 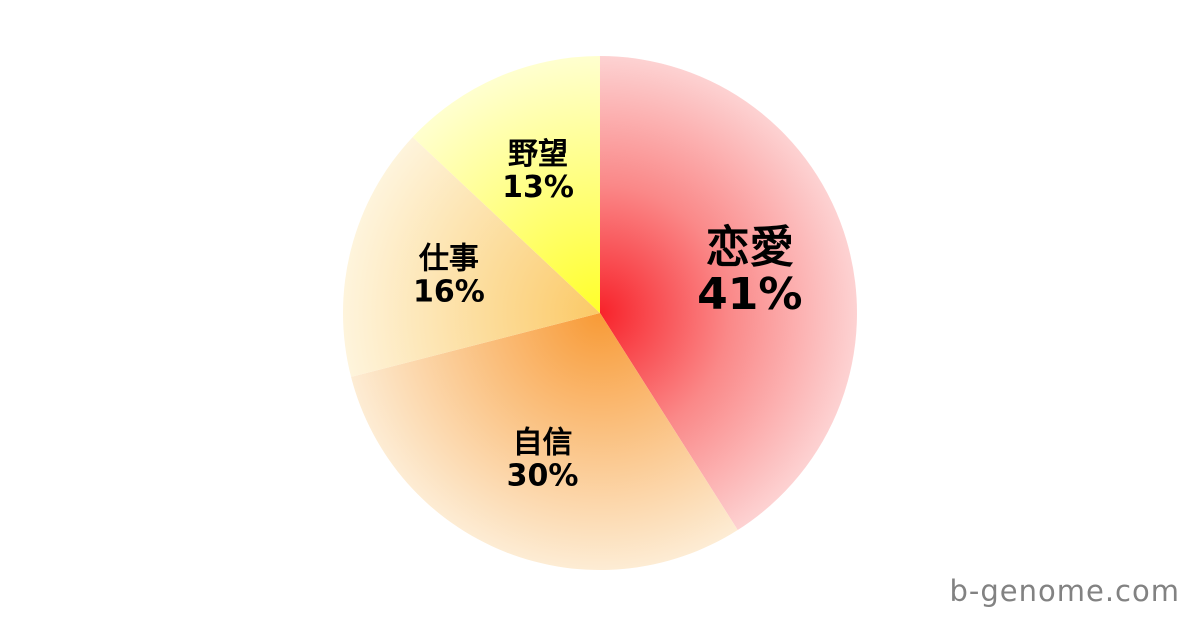 I want to click on slice-label-name: 野望, so click(x=538, y=154).